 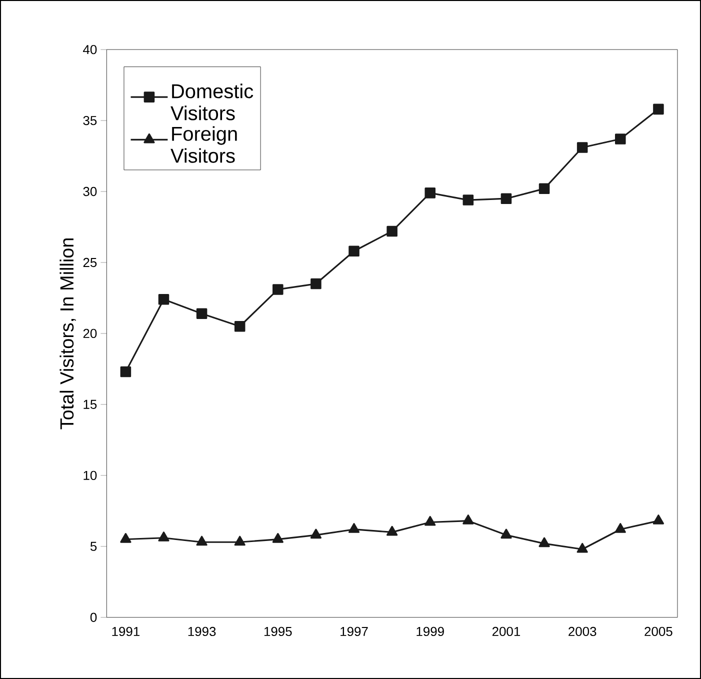 I want to click on x-tick-label: 1991, so click(x=126, y=631).